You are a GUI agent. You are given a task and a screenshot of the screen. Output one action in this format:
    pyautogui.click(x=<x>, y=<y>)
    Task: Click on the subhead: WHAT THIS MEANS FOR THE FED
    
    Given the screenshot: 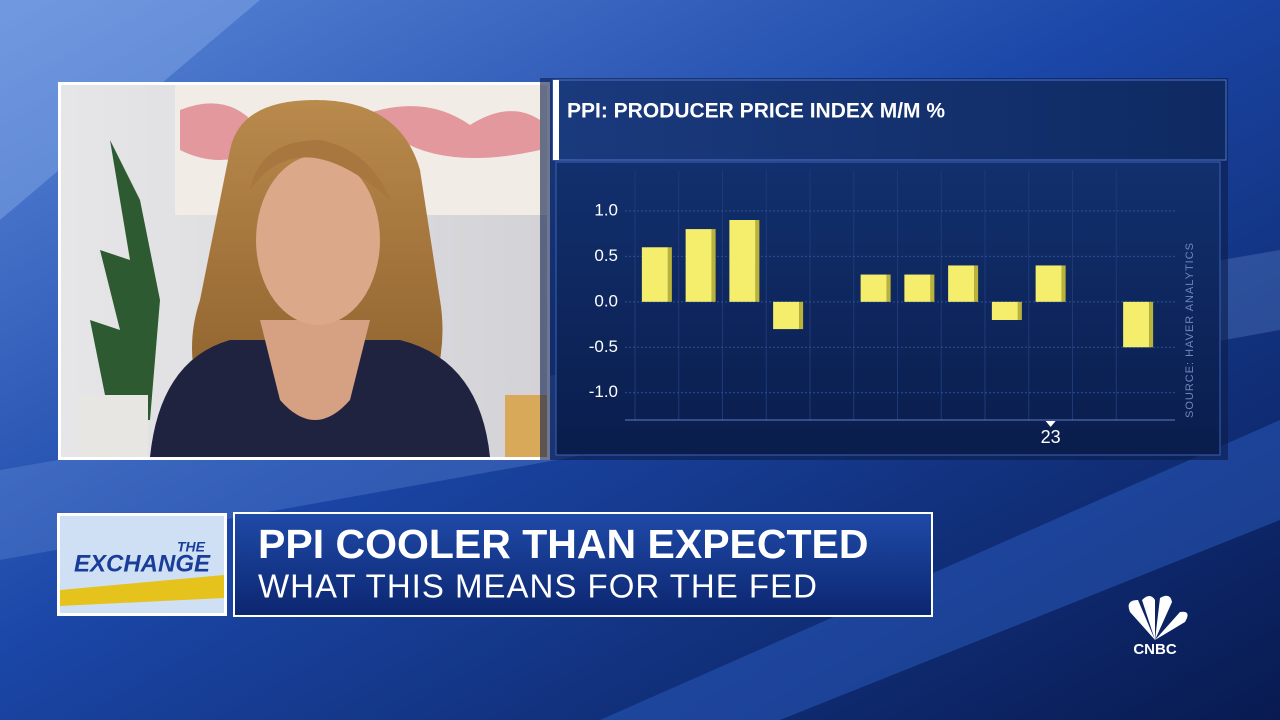 What is the action you would take?
    pyautogui.click(x=538, y=586)
    